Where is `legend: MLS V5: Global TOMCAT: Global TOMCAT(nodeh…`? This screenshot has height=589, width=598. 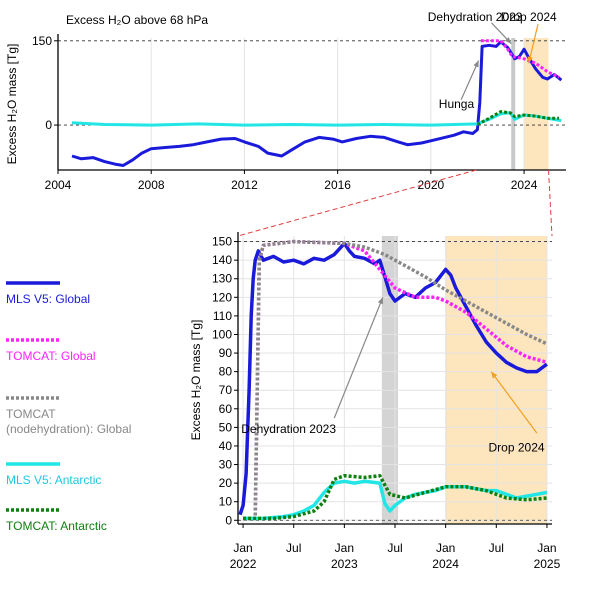
legend: MLS V5: Global TOMCAT: Global TOMCAT(nodeh… is located at coordinates (68, 407).